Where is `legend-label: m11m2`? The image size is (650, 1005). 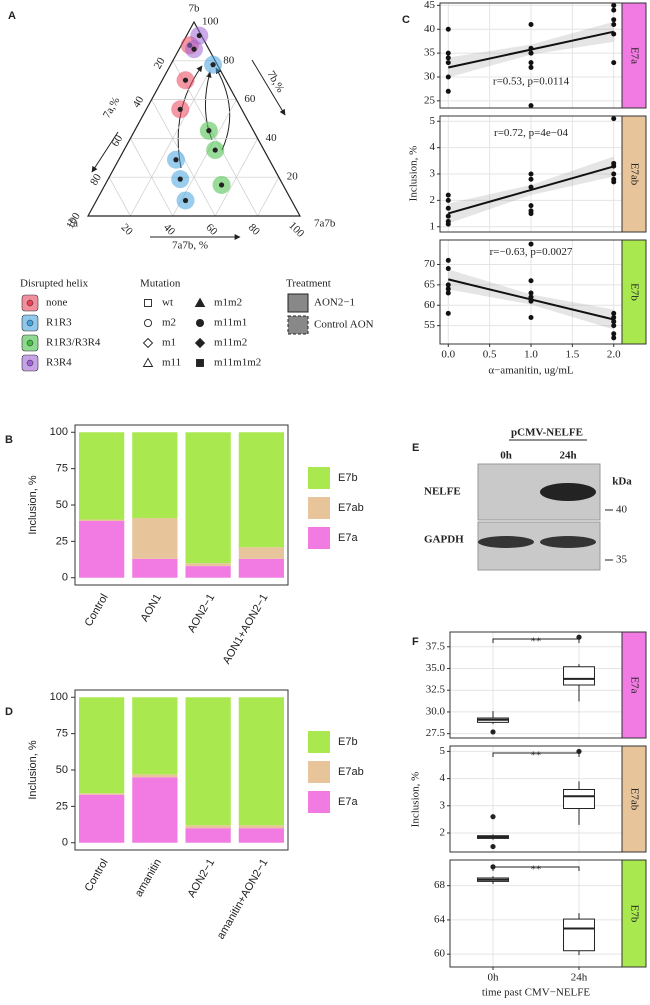 legend-label: m11m2 is located at coordinates (230, 343).